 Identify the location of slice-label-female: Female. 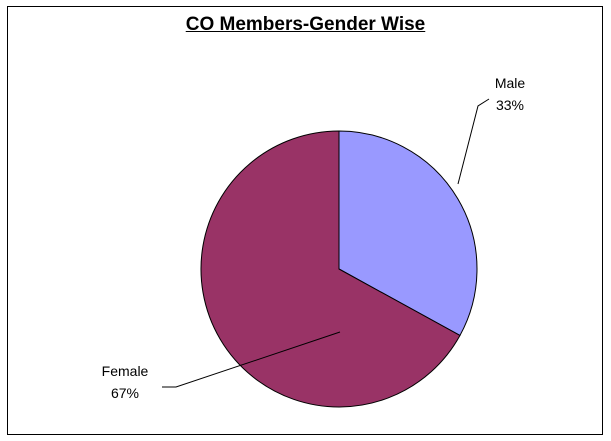
(125, 371).